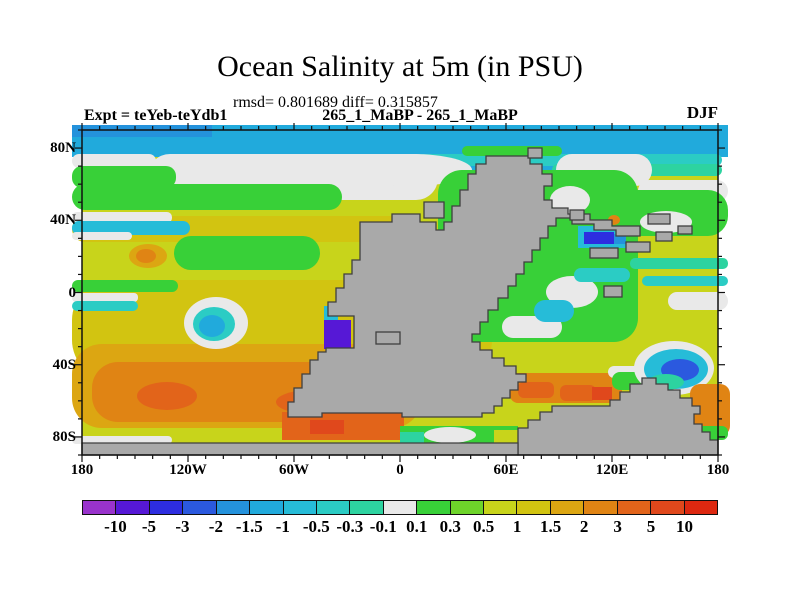 Image resolution: width=800 pixels, height=600 pixels. Describe the element at coordinates (517, 526) in the screenshot. I see `colorbar-tick-label: 1` at that location.